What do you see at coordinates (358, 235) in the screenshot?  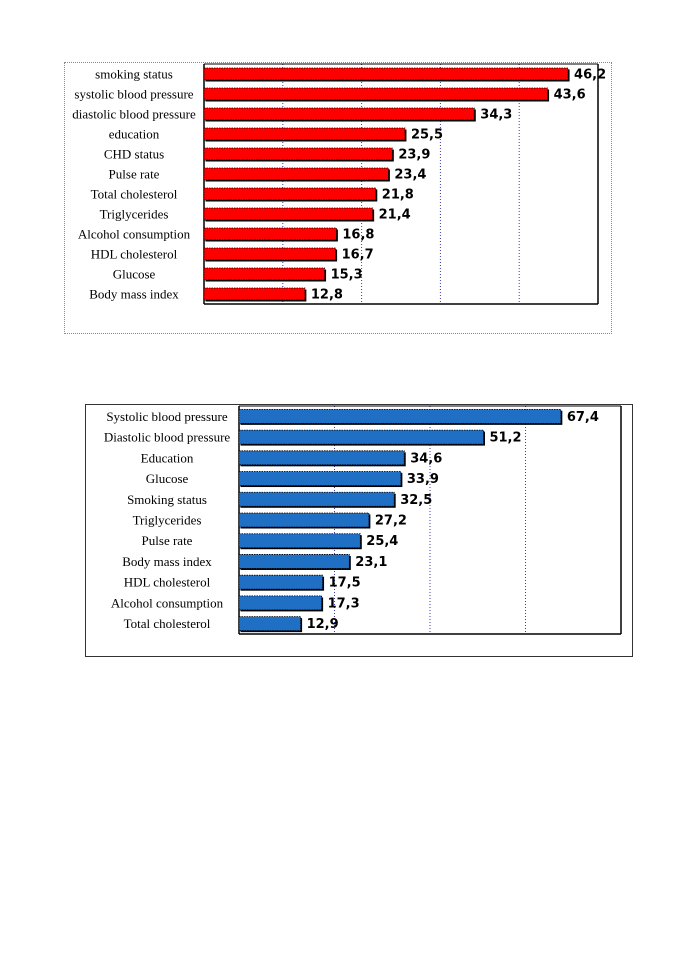 I see `value-label: 16,8` at bounding box center [358, 235].